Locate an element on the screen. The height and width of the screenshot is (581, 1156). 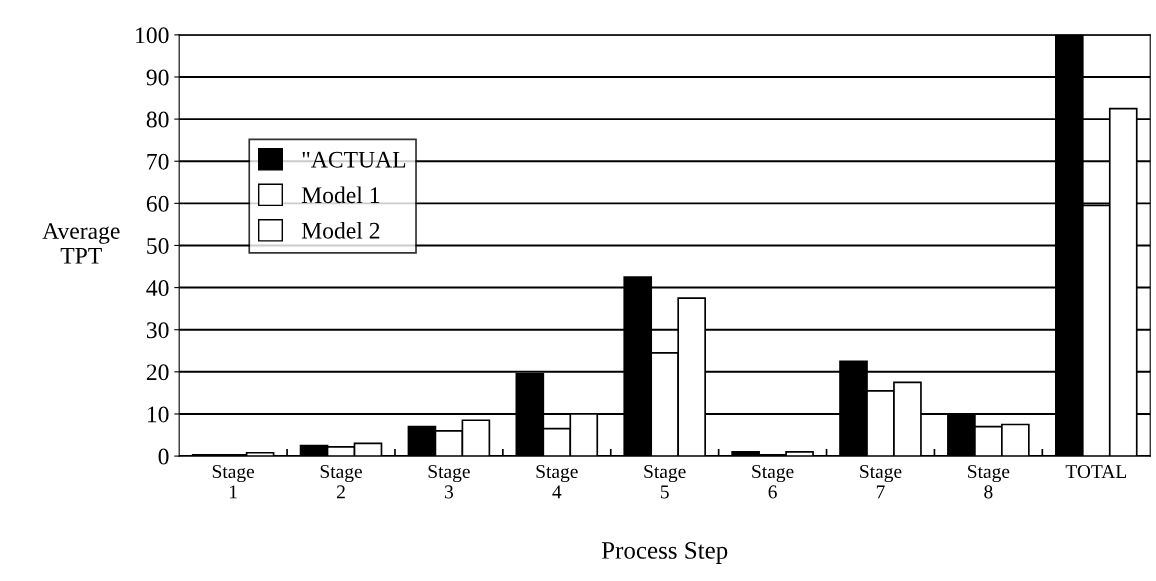
y-axis-title: Average TPT is located at coordinates (81, 243).